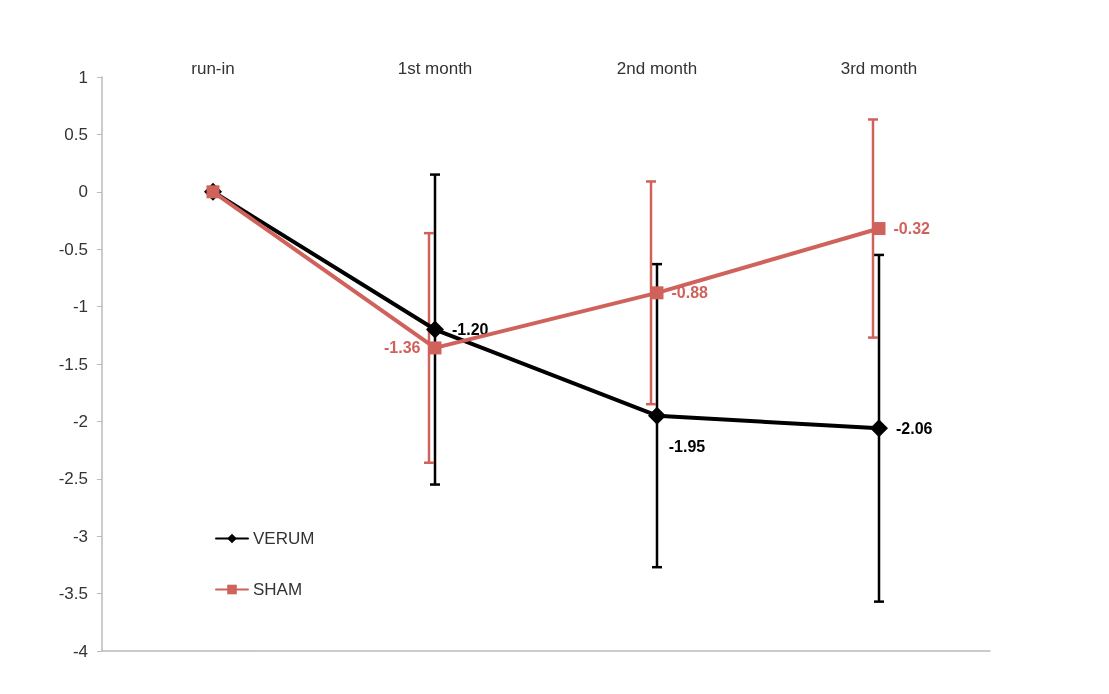  What do you see at coordinates (914, 428) in the screenshot?
I see `data-label: -2.06` at bounding box center [914, 428].